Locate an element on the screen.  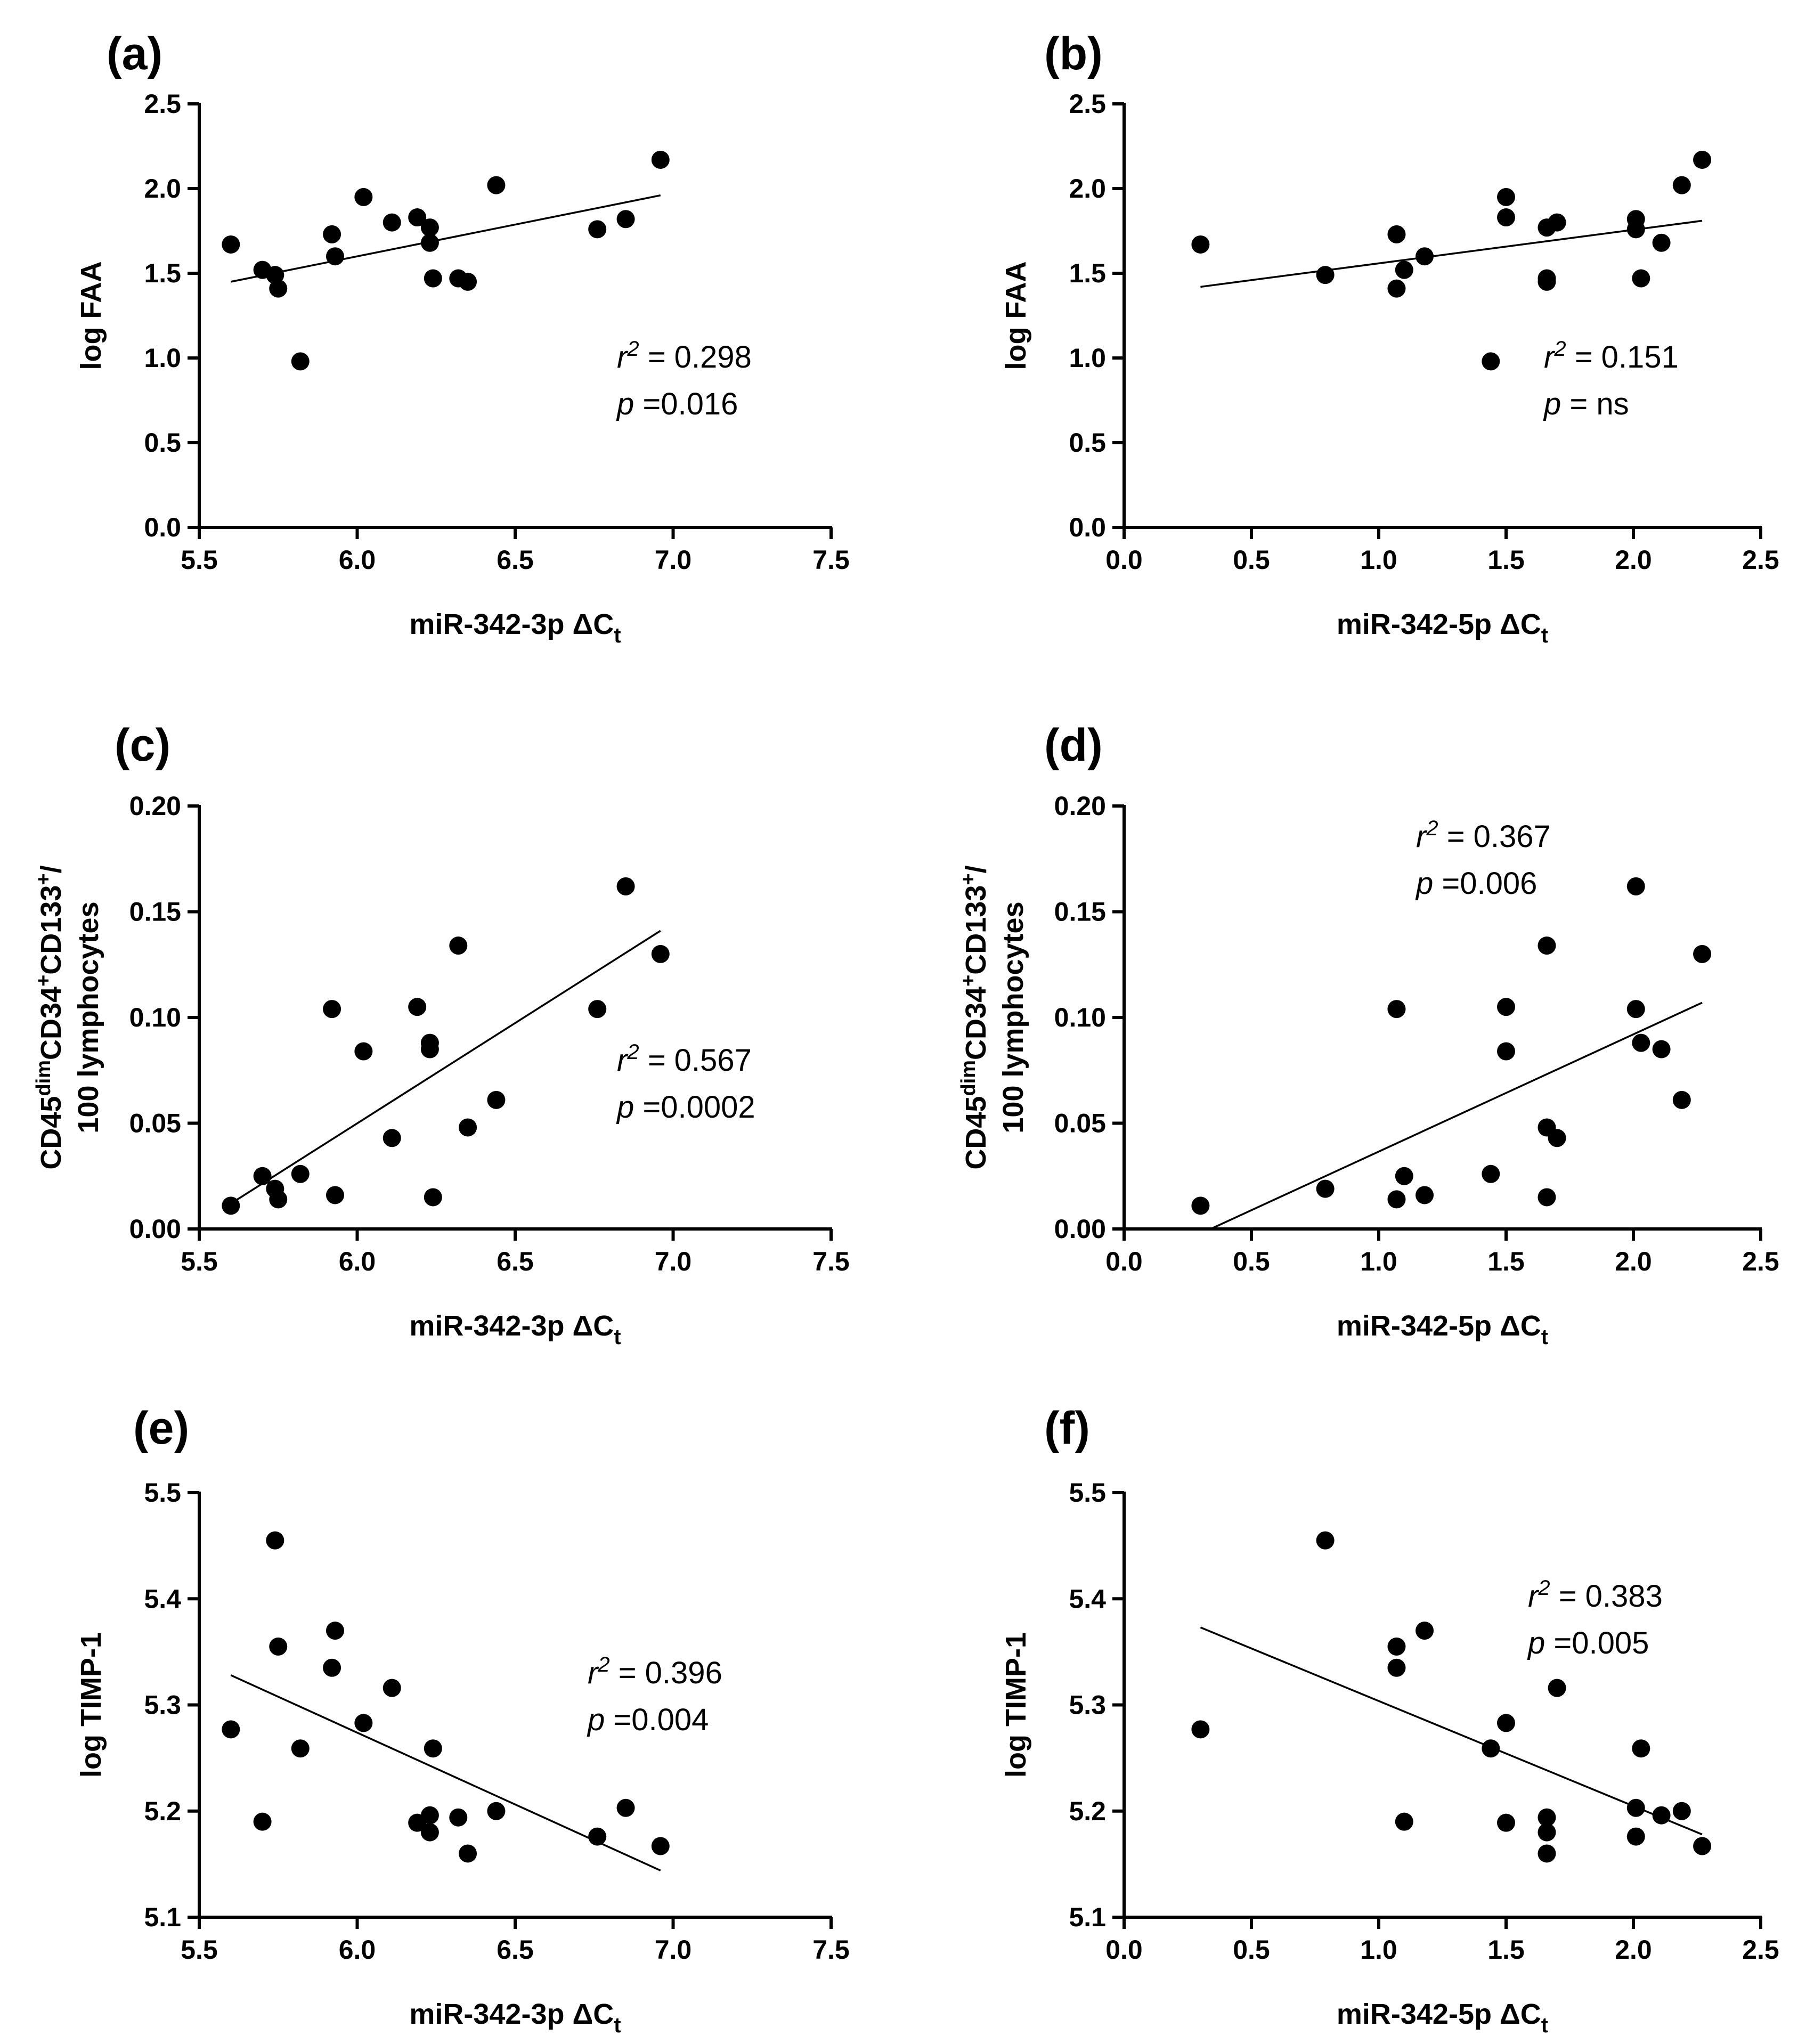
x-tick-label: 1.5 is located at coordinates (1506, 1950).